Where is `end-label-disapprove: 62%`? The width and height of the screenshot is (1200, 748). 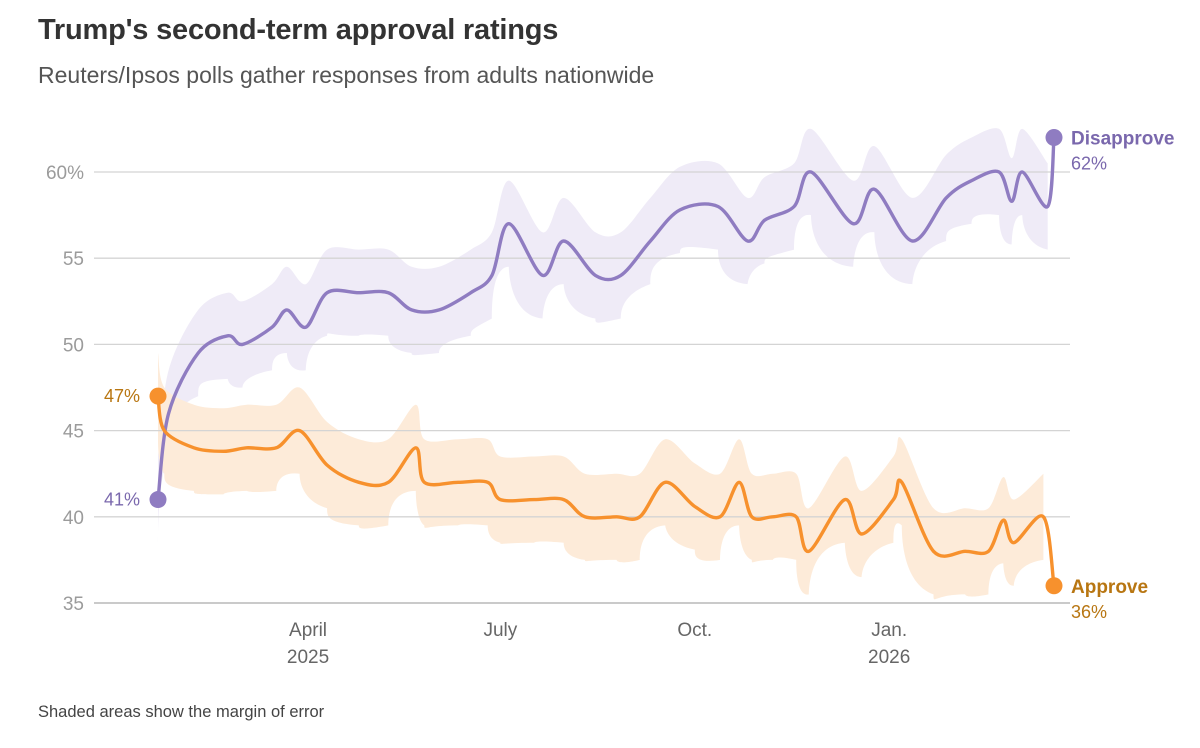
end-label-disapprove: 62% is located at coordinates (1089, 164).